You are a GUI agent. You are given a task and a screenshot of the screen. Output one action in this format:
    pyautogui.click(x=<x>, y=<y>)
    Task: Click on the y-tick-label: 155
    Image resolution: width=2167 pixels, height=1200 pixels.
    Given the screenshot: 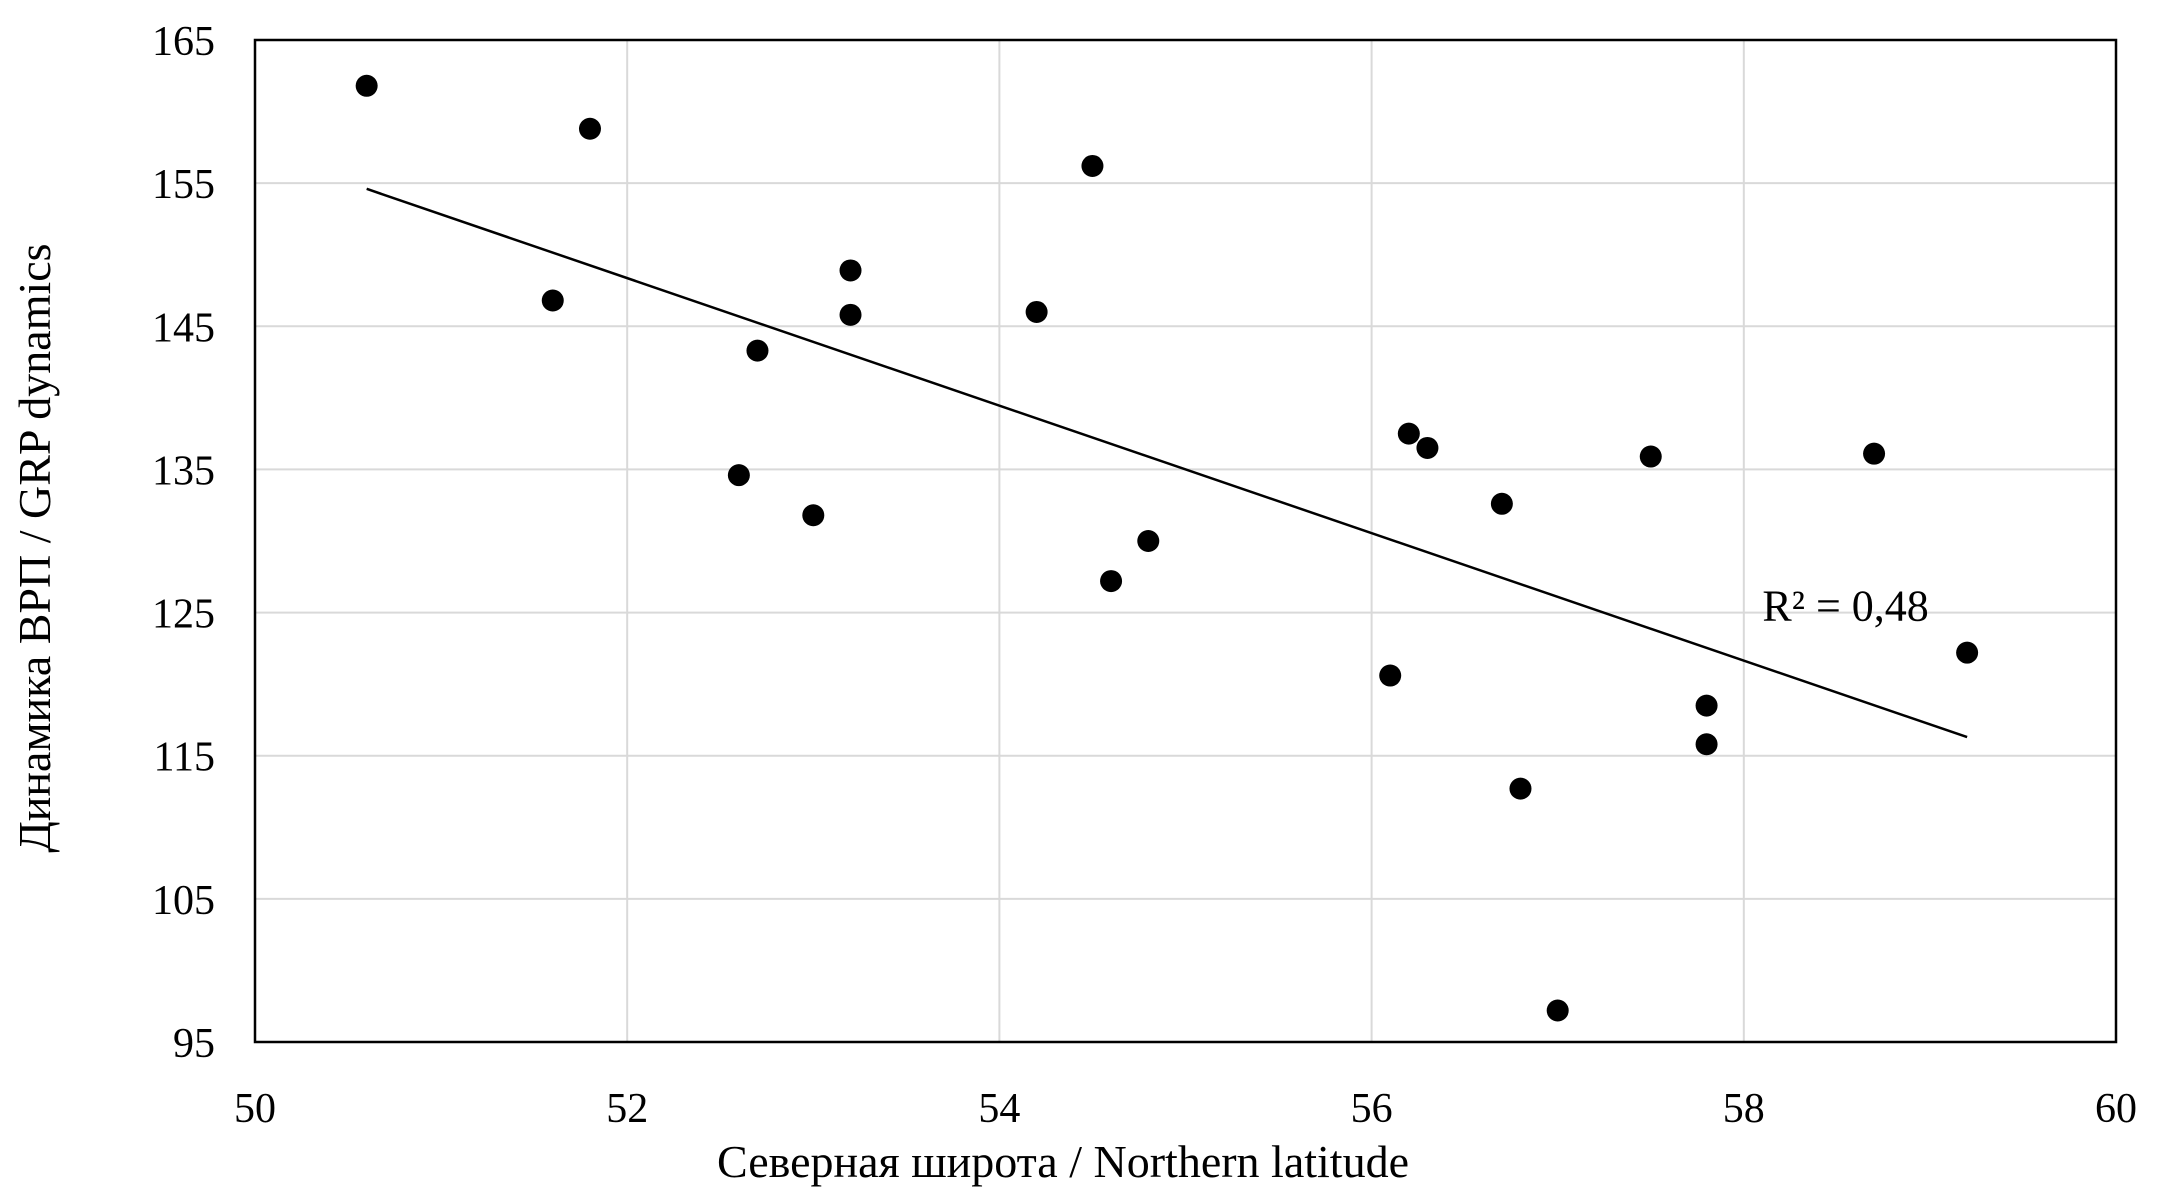 What is the action you would take?
    pyautogui.click(x=183, y=185)
    